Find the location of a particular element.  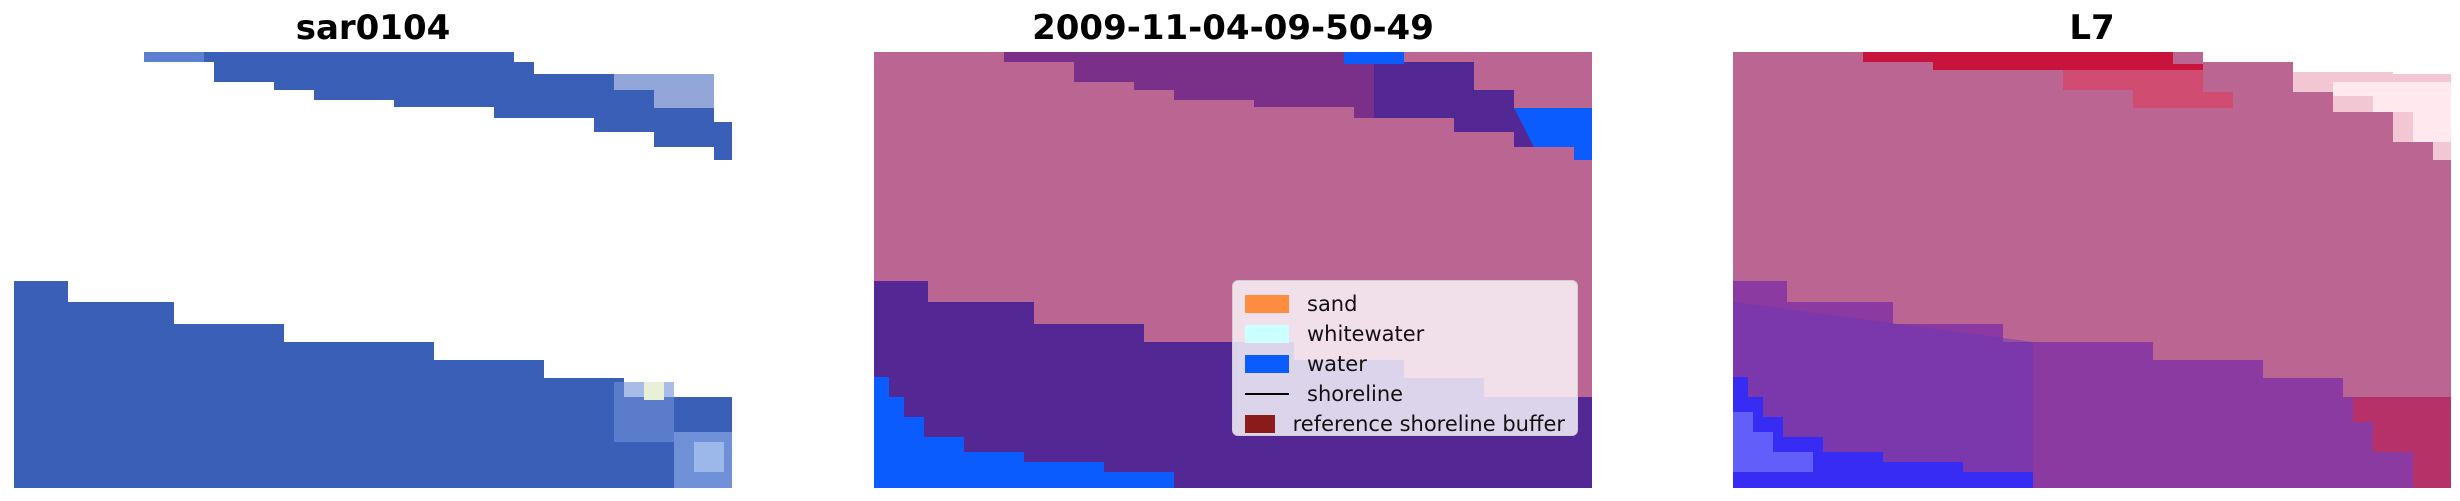

legend-item-water: water is located at coordinates (1405, 364).